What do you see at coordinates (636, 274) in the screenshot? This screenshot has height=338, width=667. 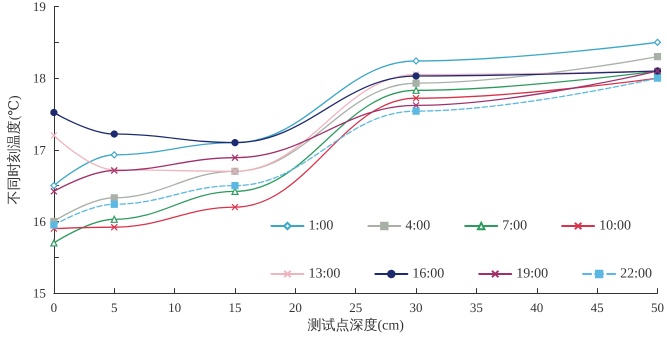 I see `legend-label: 22:00` at bounding box center [636, 274].